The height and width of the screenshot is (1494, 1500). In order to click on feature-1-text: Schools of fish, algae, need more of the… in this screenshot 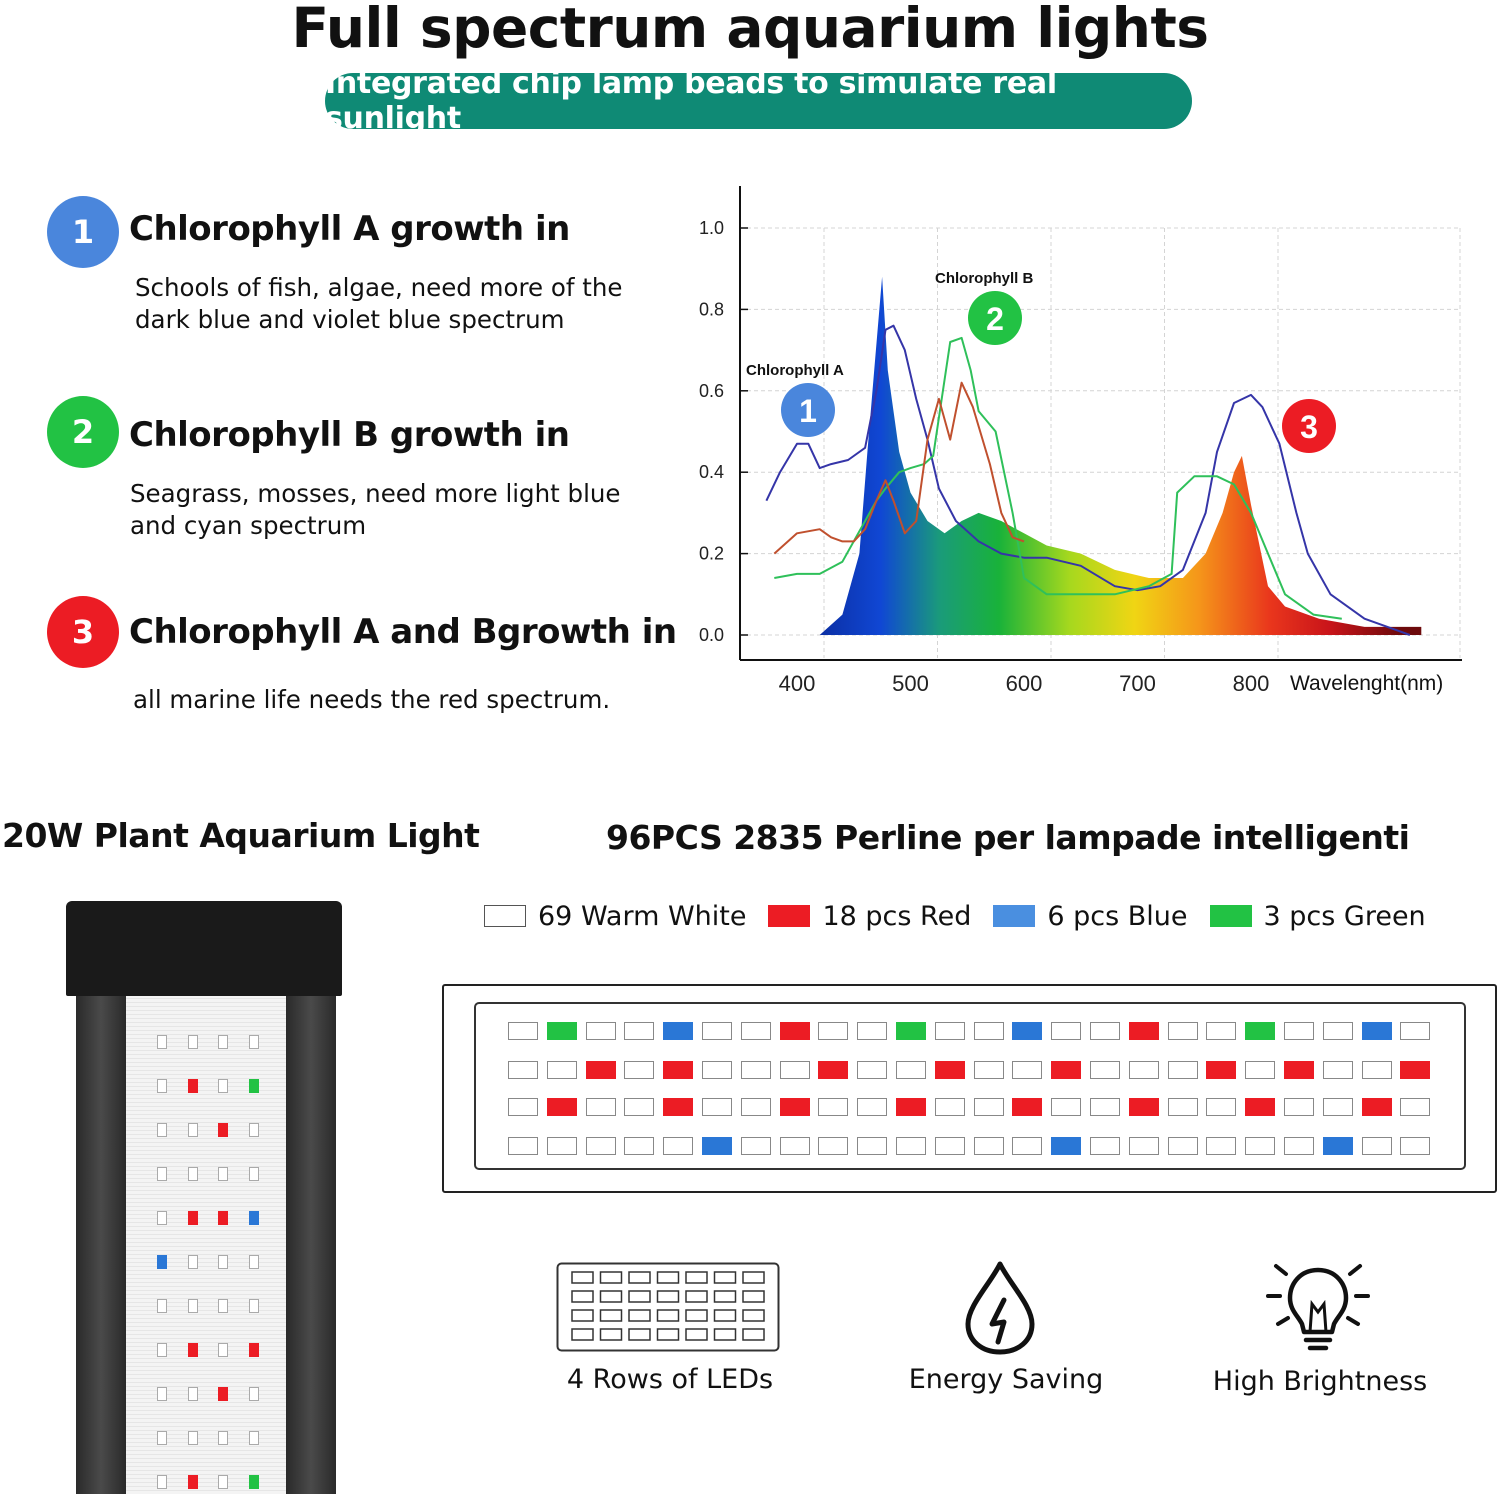, I will do `click(379, 303)`.